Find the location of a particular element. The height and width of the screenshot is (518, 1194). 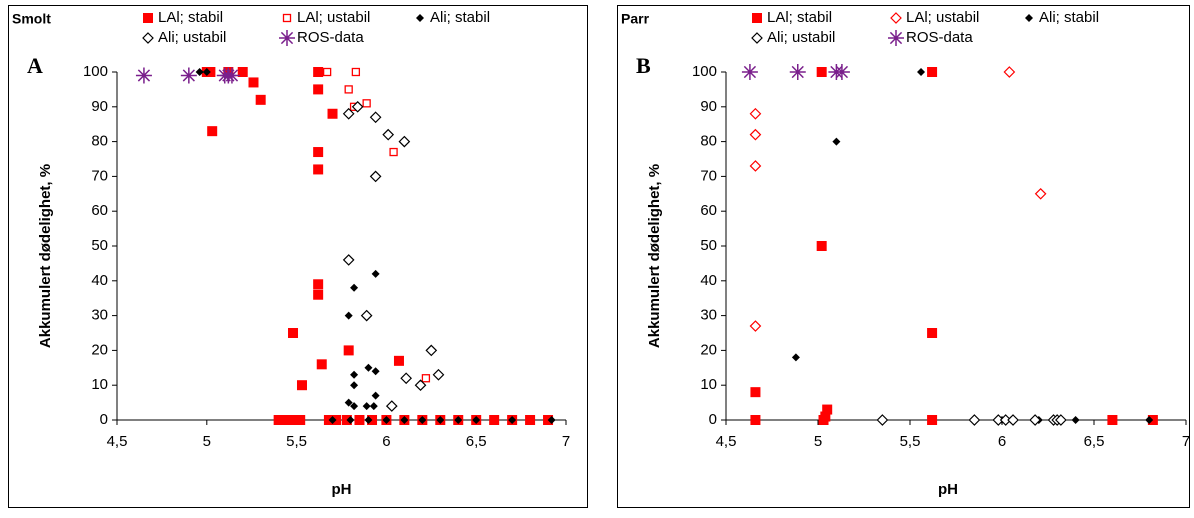

legend-label: ROS-data is located at coordinates (330, 37).